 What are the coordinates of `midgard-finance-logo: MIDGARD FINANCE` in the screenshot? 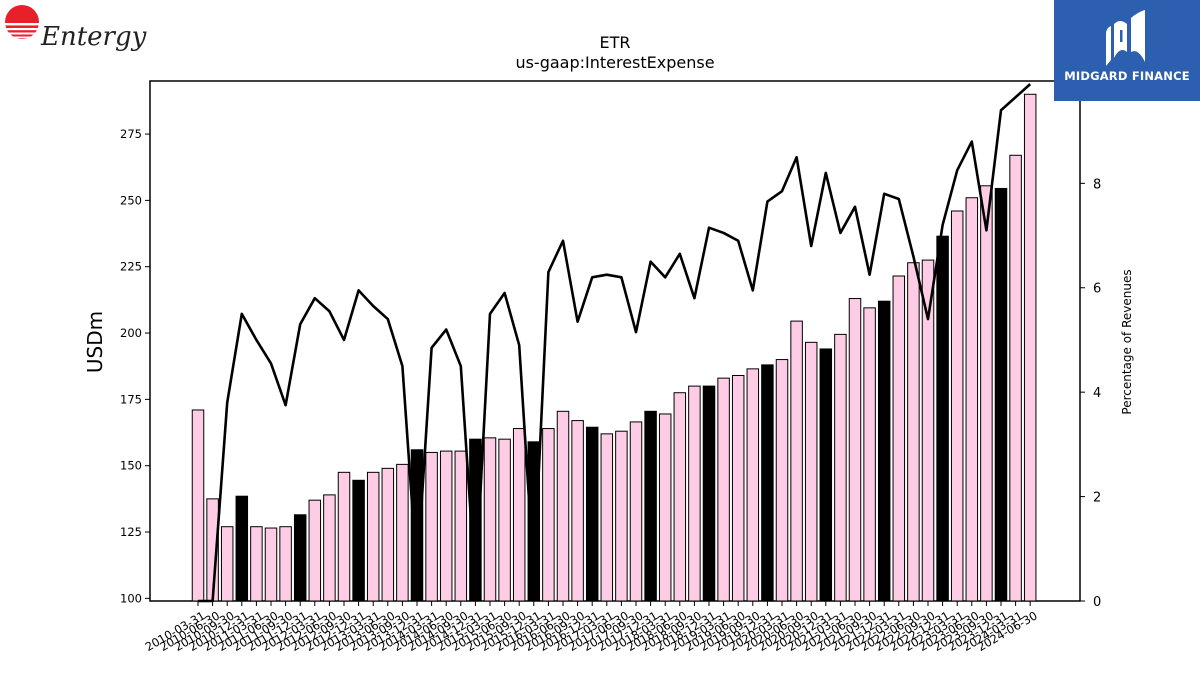 It's located at (1127, 50).